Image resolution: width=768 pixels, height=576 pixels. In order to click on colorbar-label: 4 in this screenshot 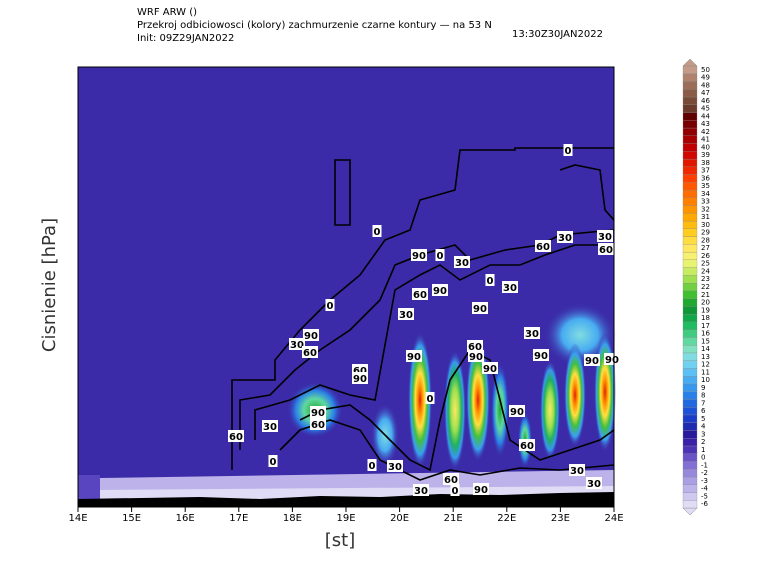, I will do `click(703, 427)`.